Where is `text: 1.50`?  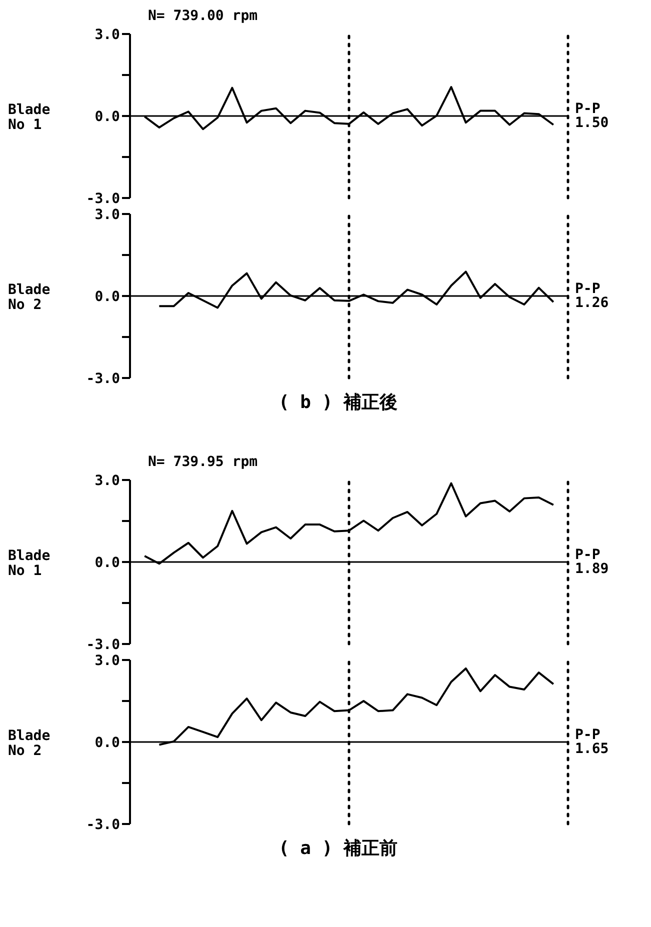 text: 1.50 is located at coordinates (592, 123).